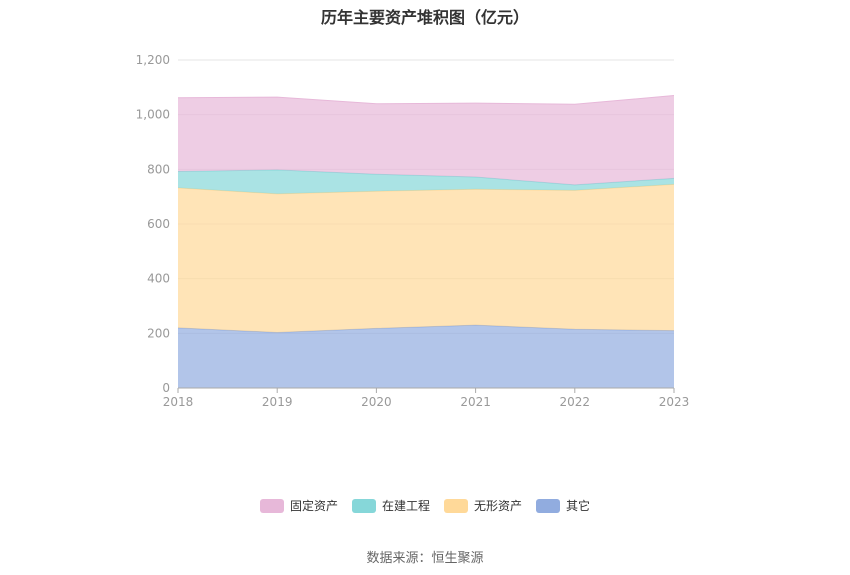 The width and height of the screenshot is (850, 575). What do you see at coordinates (376, 402) in the screenshot?
I see `x-tick-label: 2020` at bounding box center [376, 402].